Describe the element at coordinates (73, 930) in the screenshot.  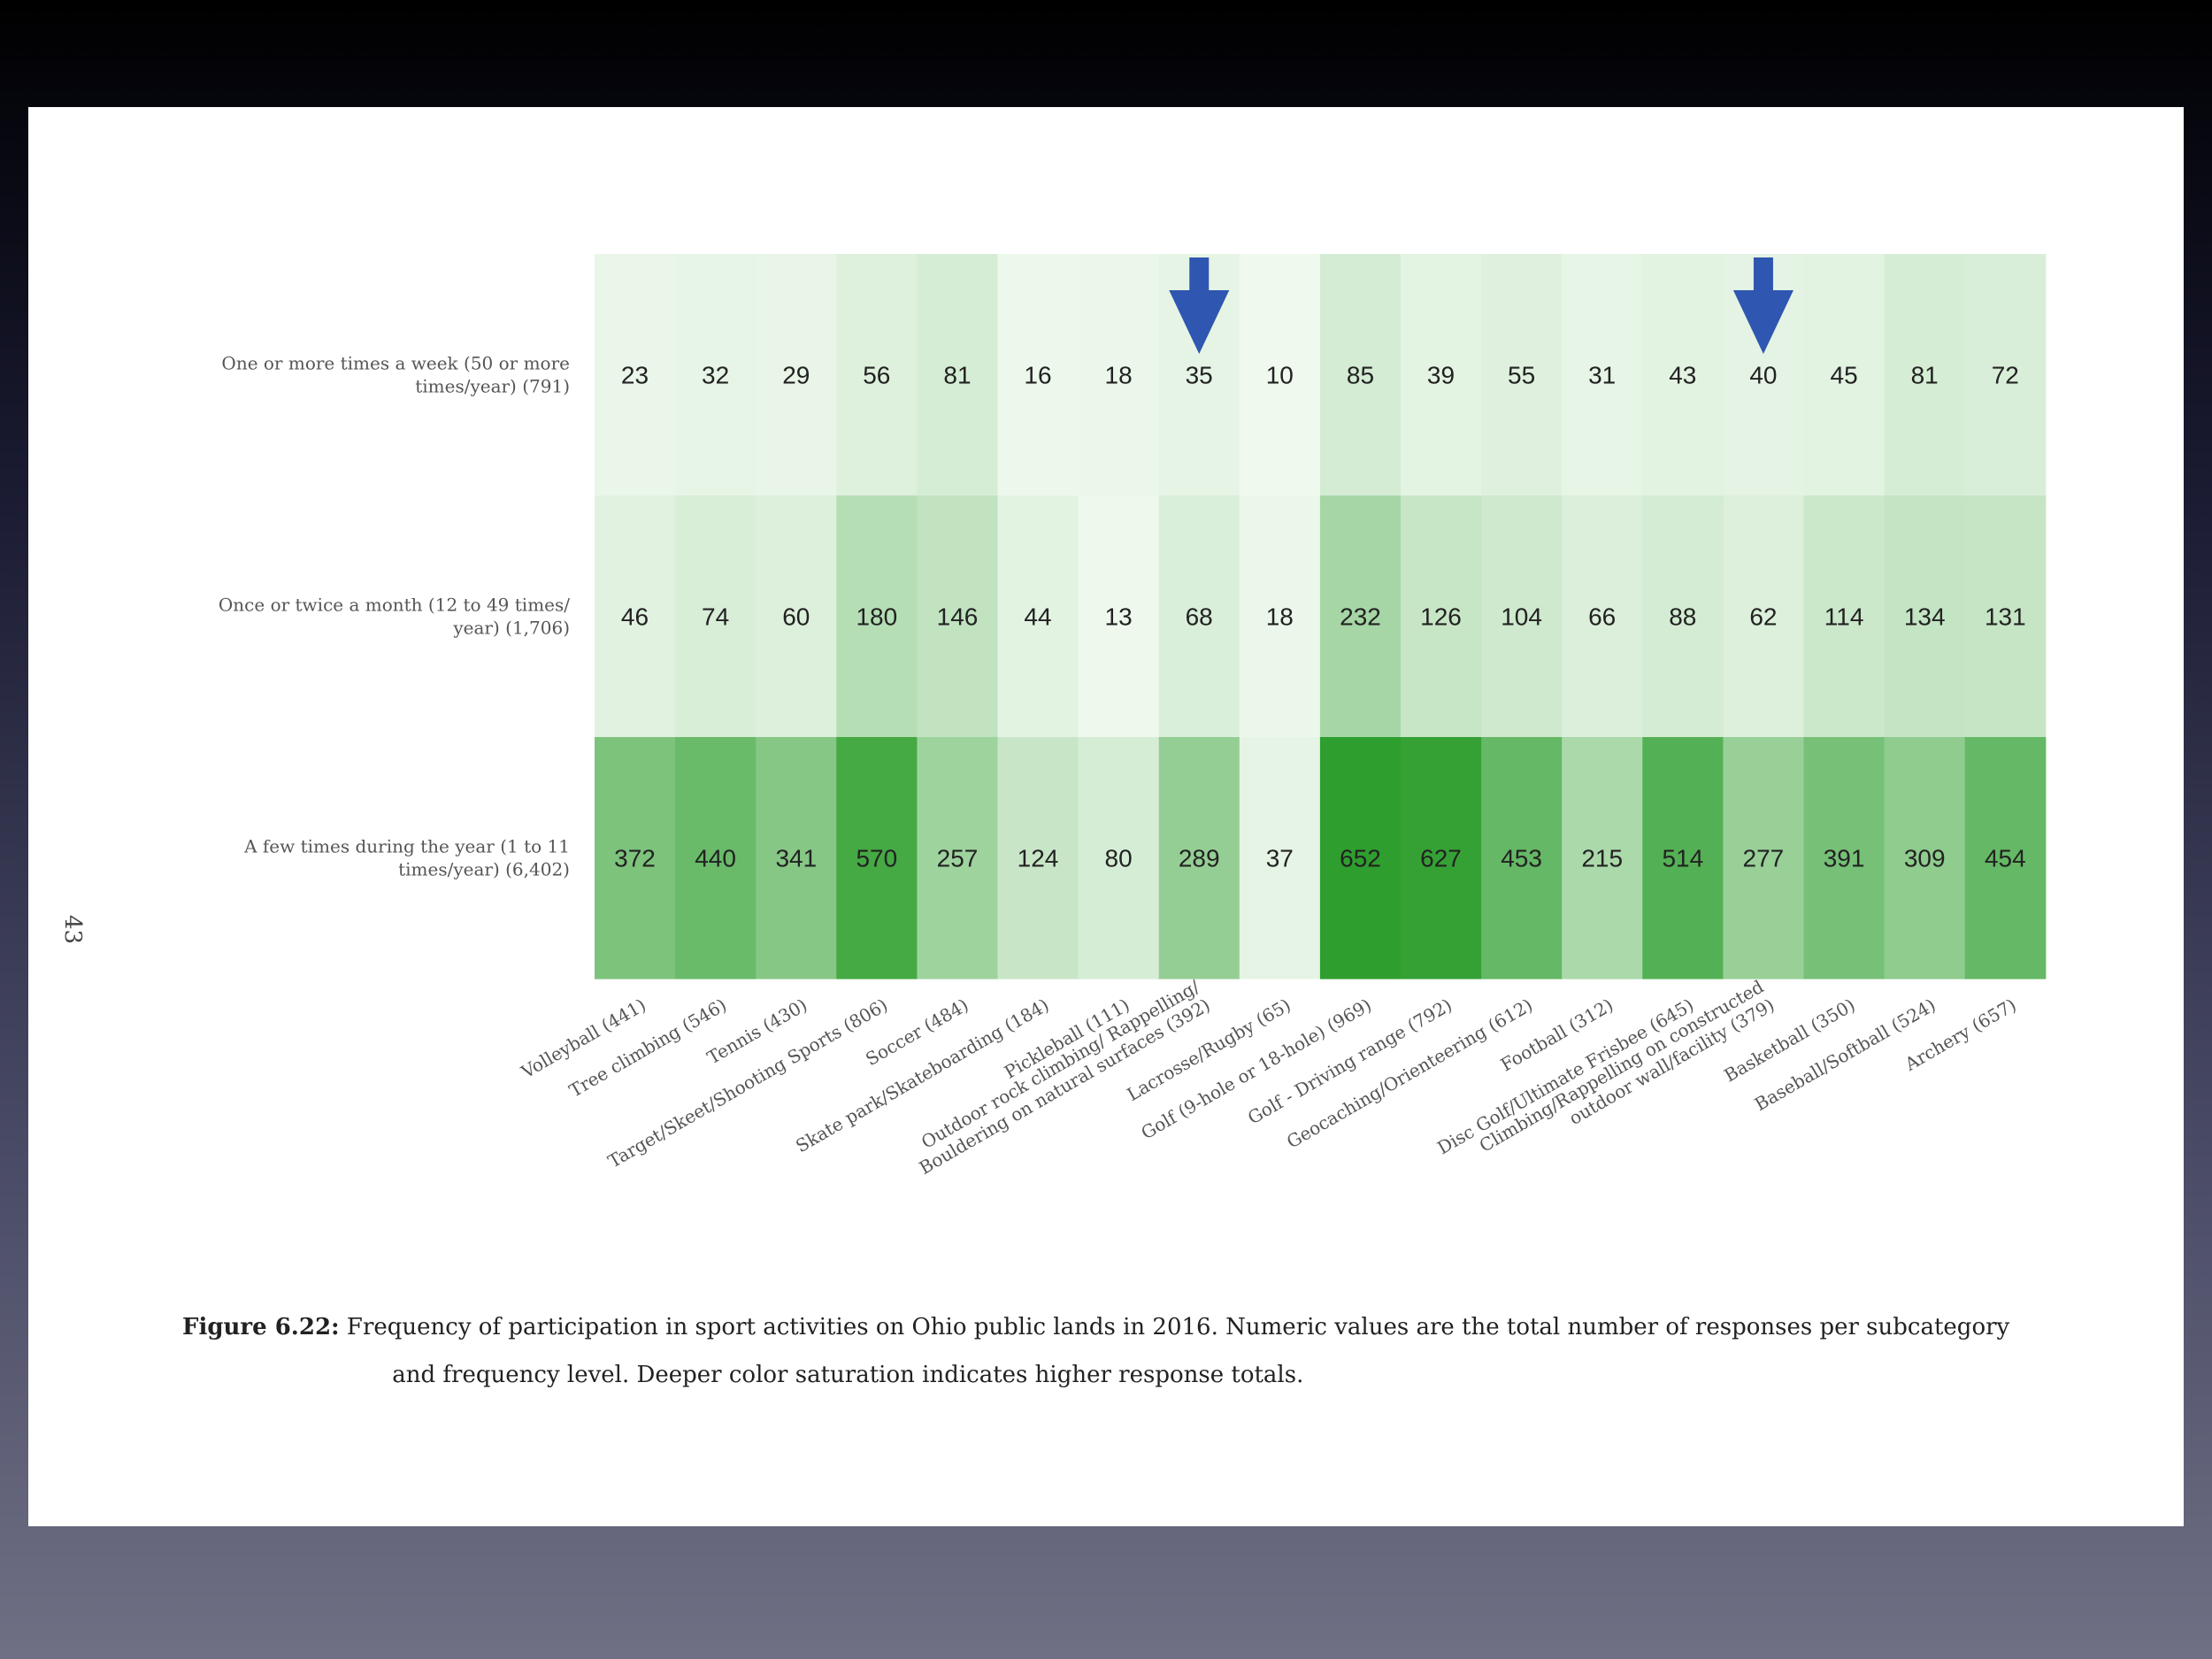
I see `page-number: 43` at that location.